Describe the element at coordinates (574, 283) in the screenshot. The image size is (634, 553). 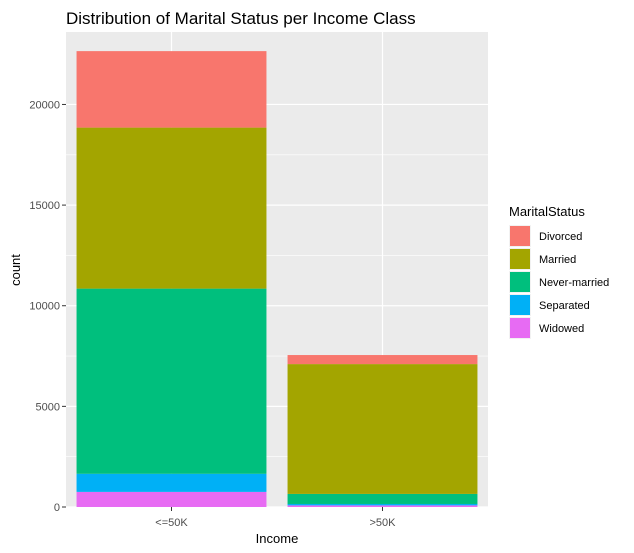
I see `legend-label: Never-married` at that location.